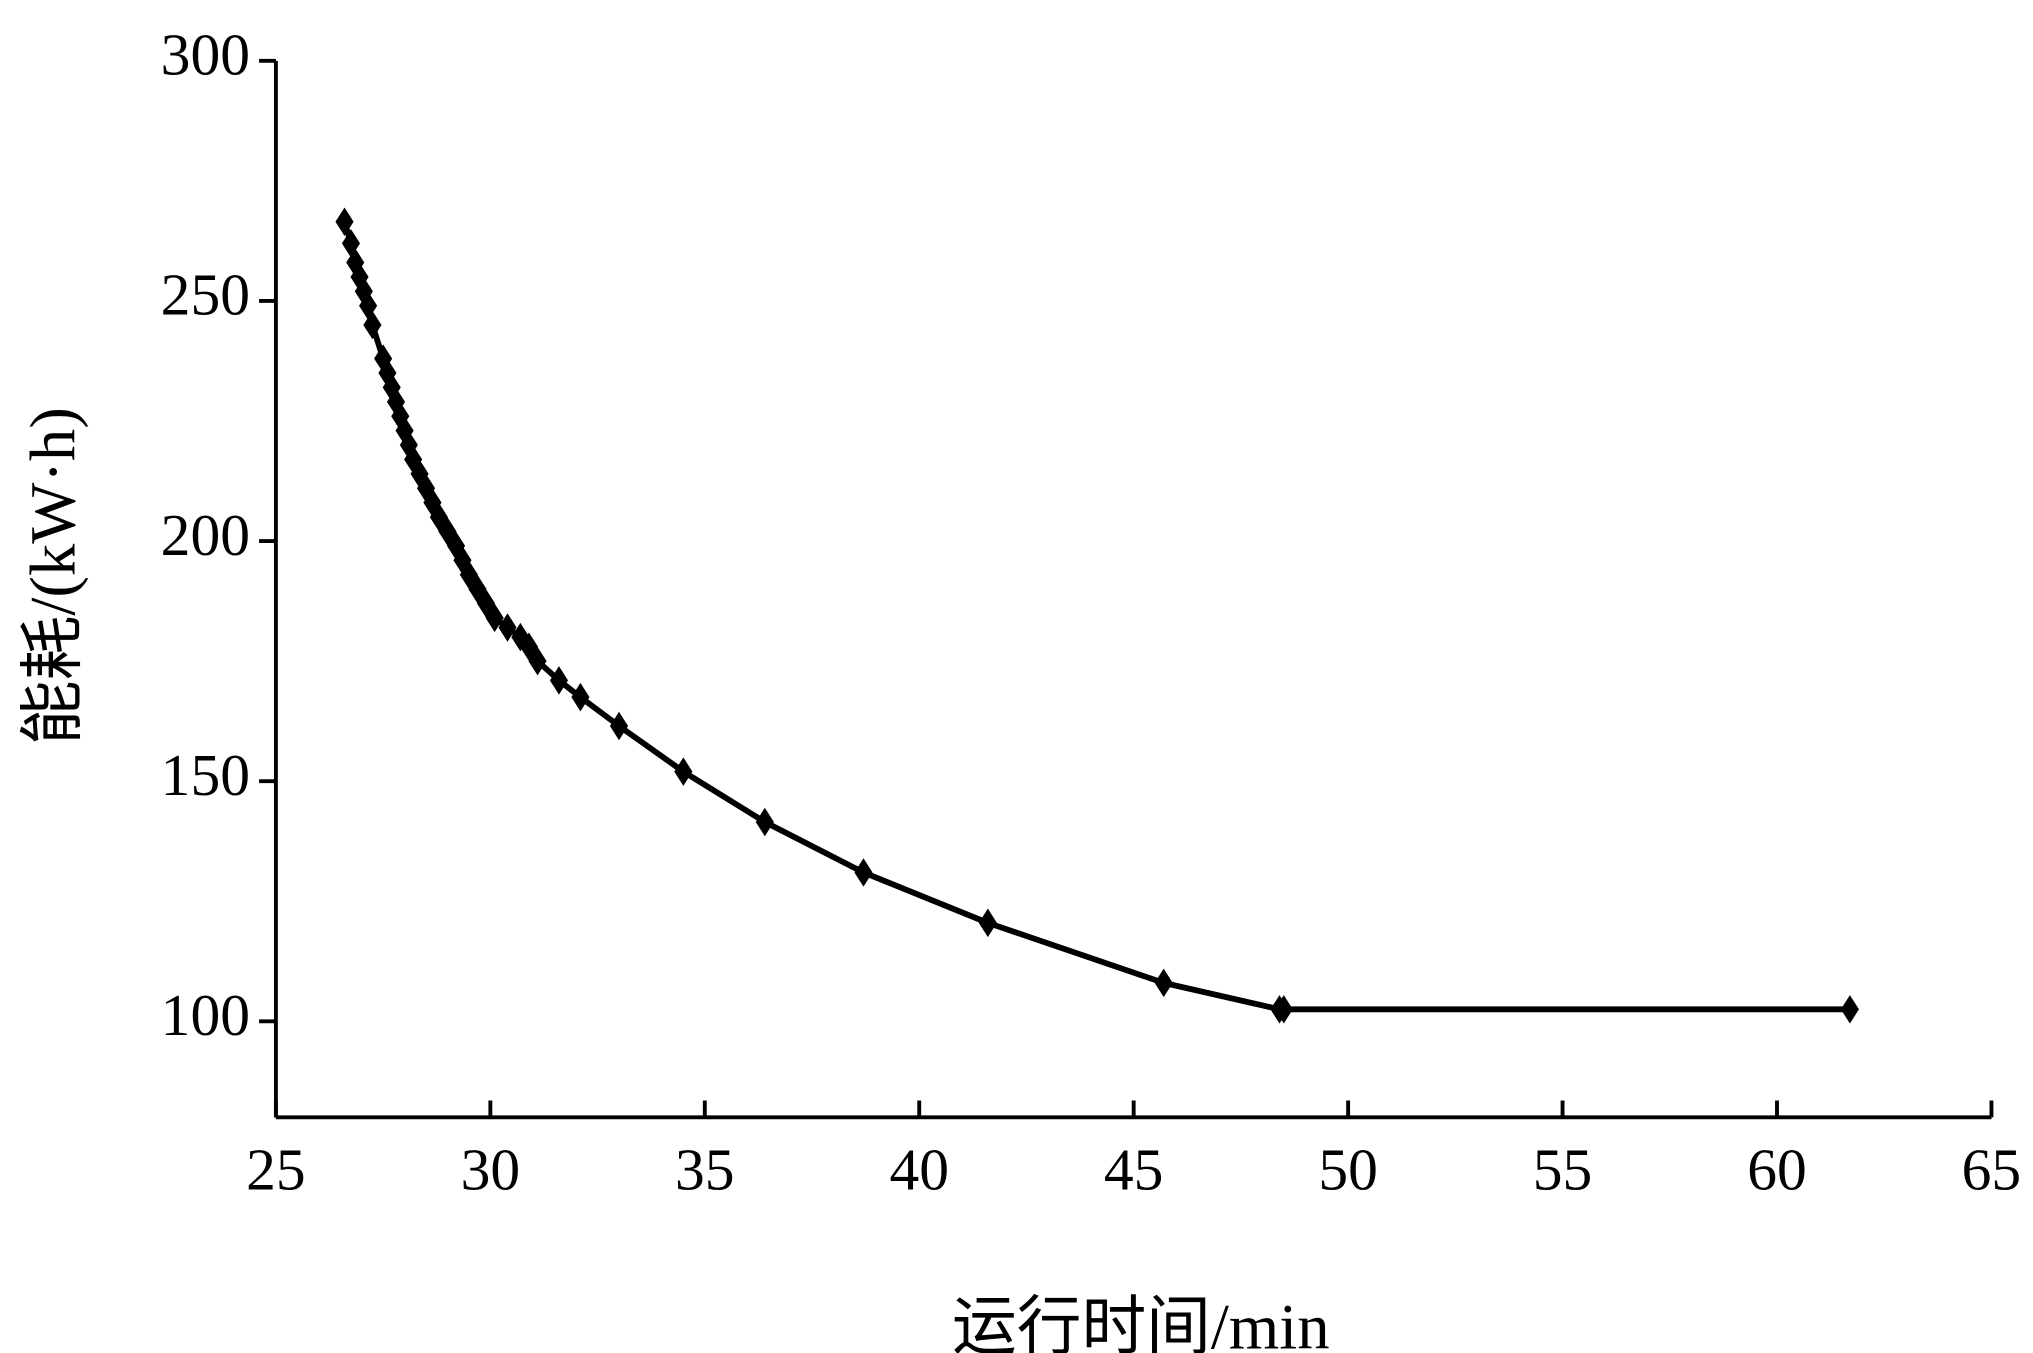  Describe the element at coordinates (205, 535) in the screenshot. I see `y-tick-label: 200` at that location.